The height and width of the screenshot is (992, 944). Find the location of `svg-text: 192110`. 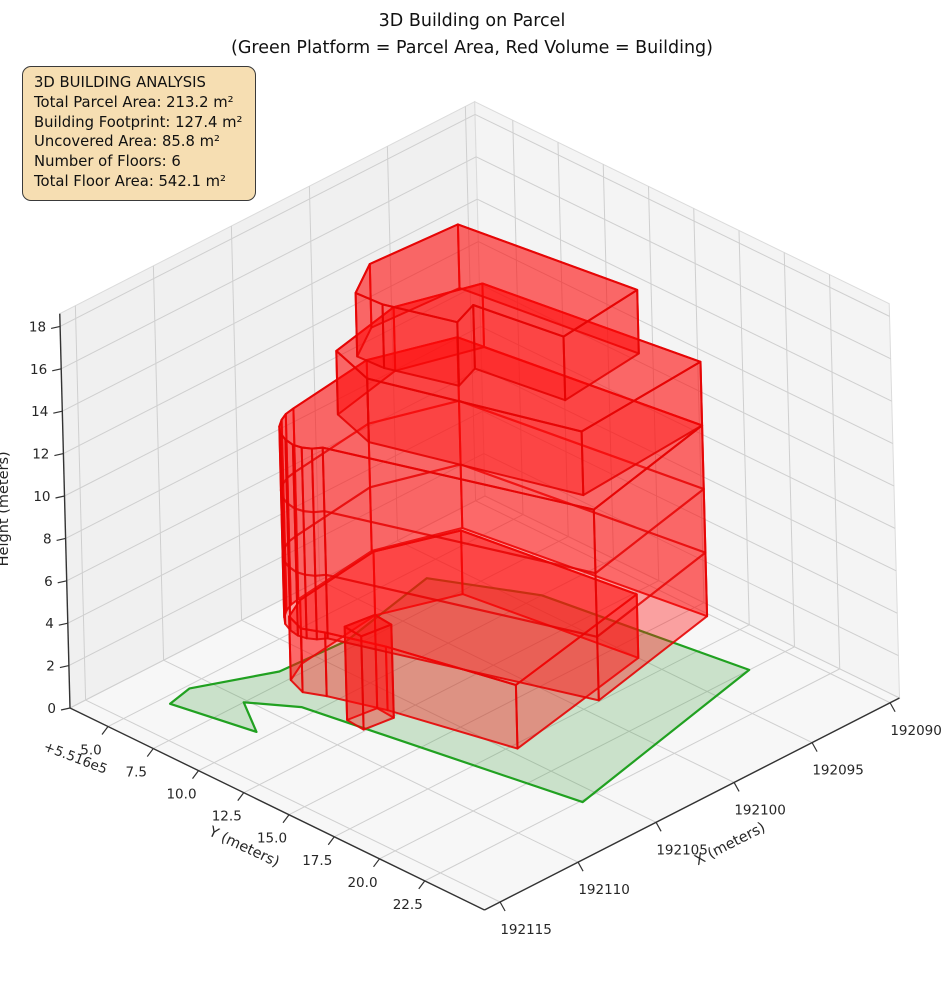

svg-text: 192110 is located at coordinates (604, 890).